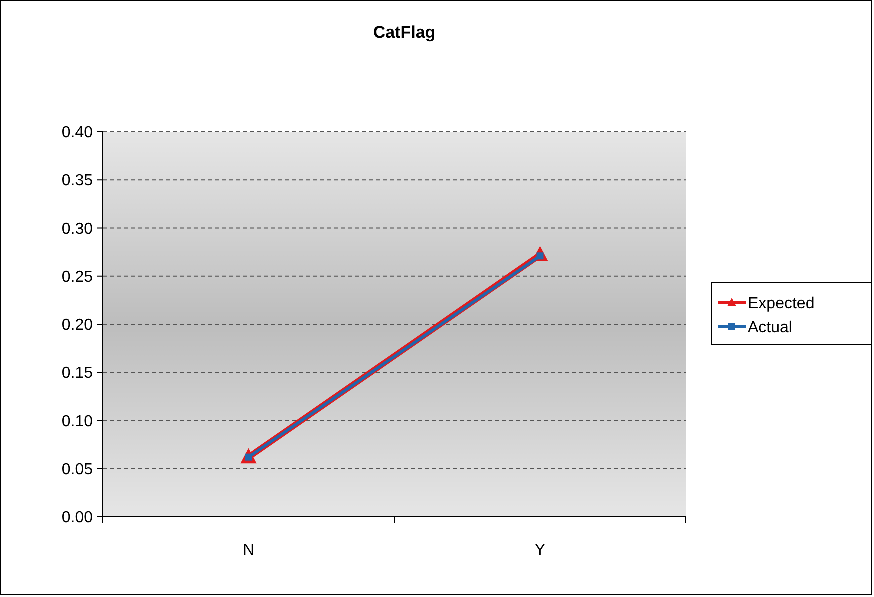  Describe the element at coordinates (78, 133) in the screenshot. I see `y-tick-label: 0.40` at that location.